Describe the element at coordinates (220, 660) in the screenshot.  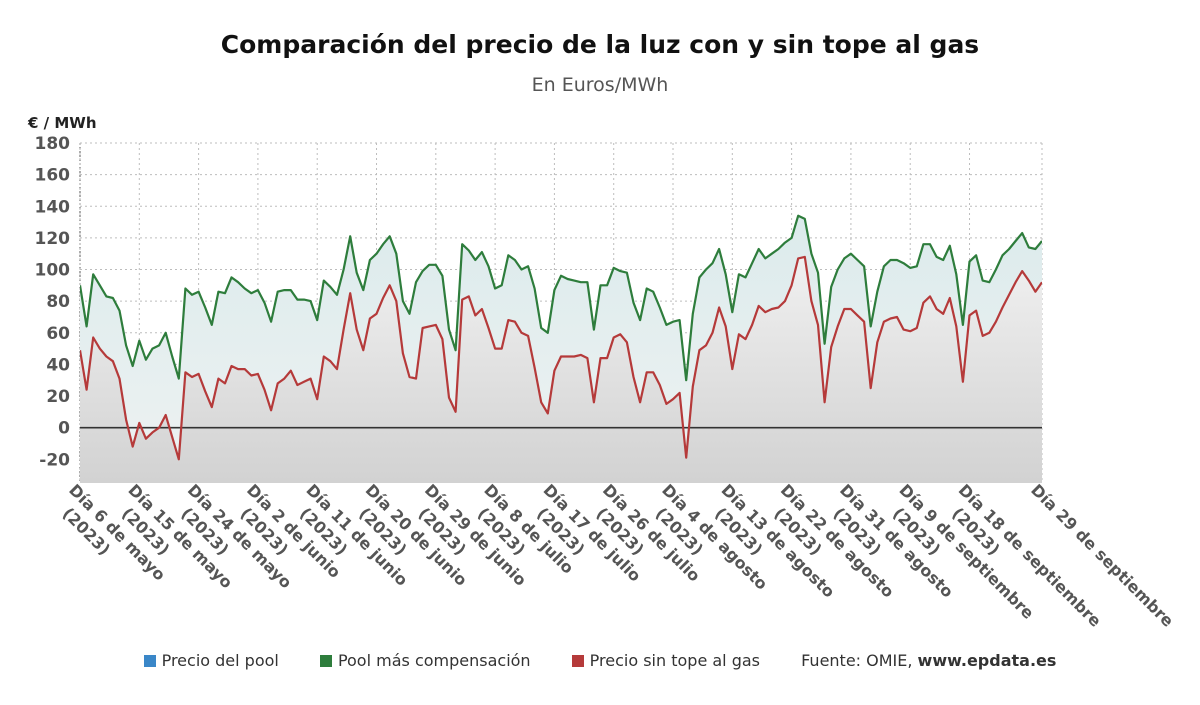
I see `legend-label-pool: Precio del pool` at that location.